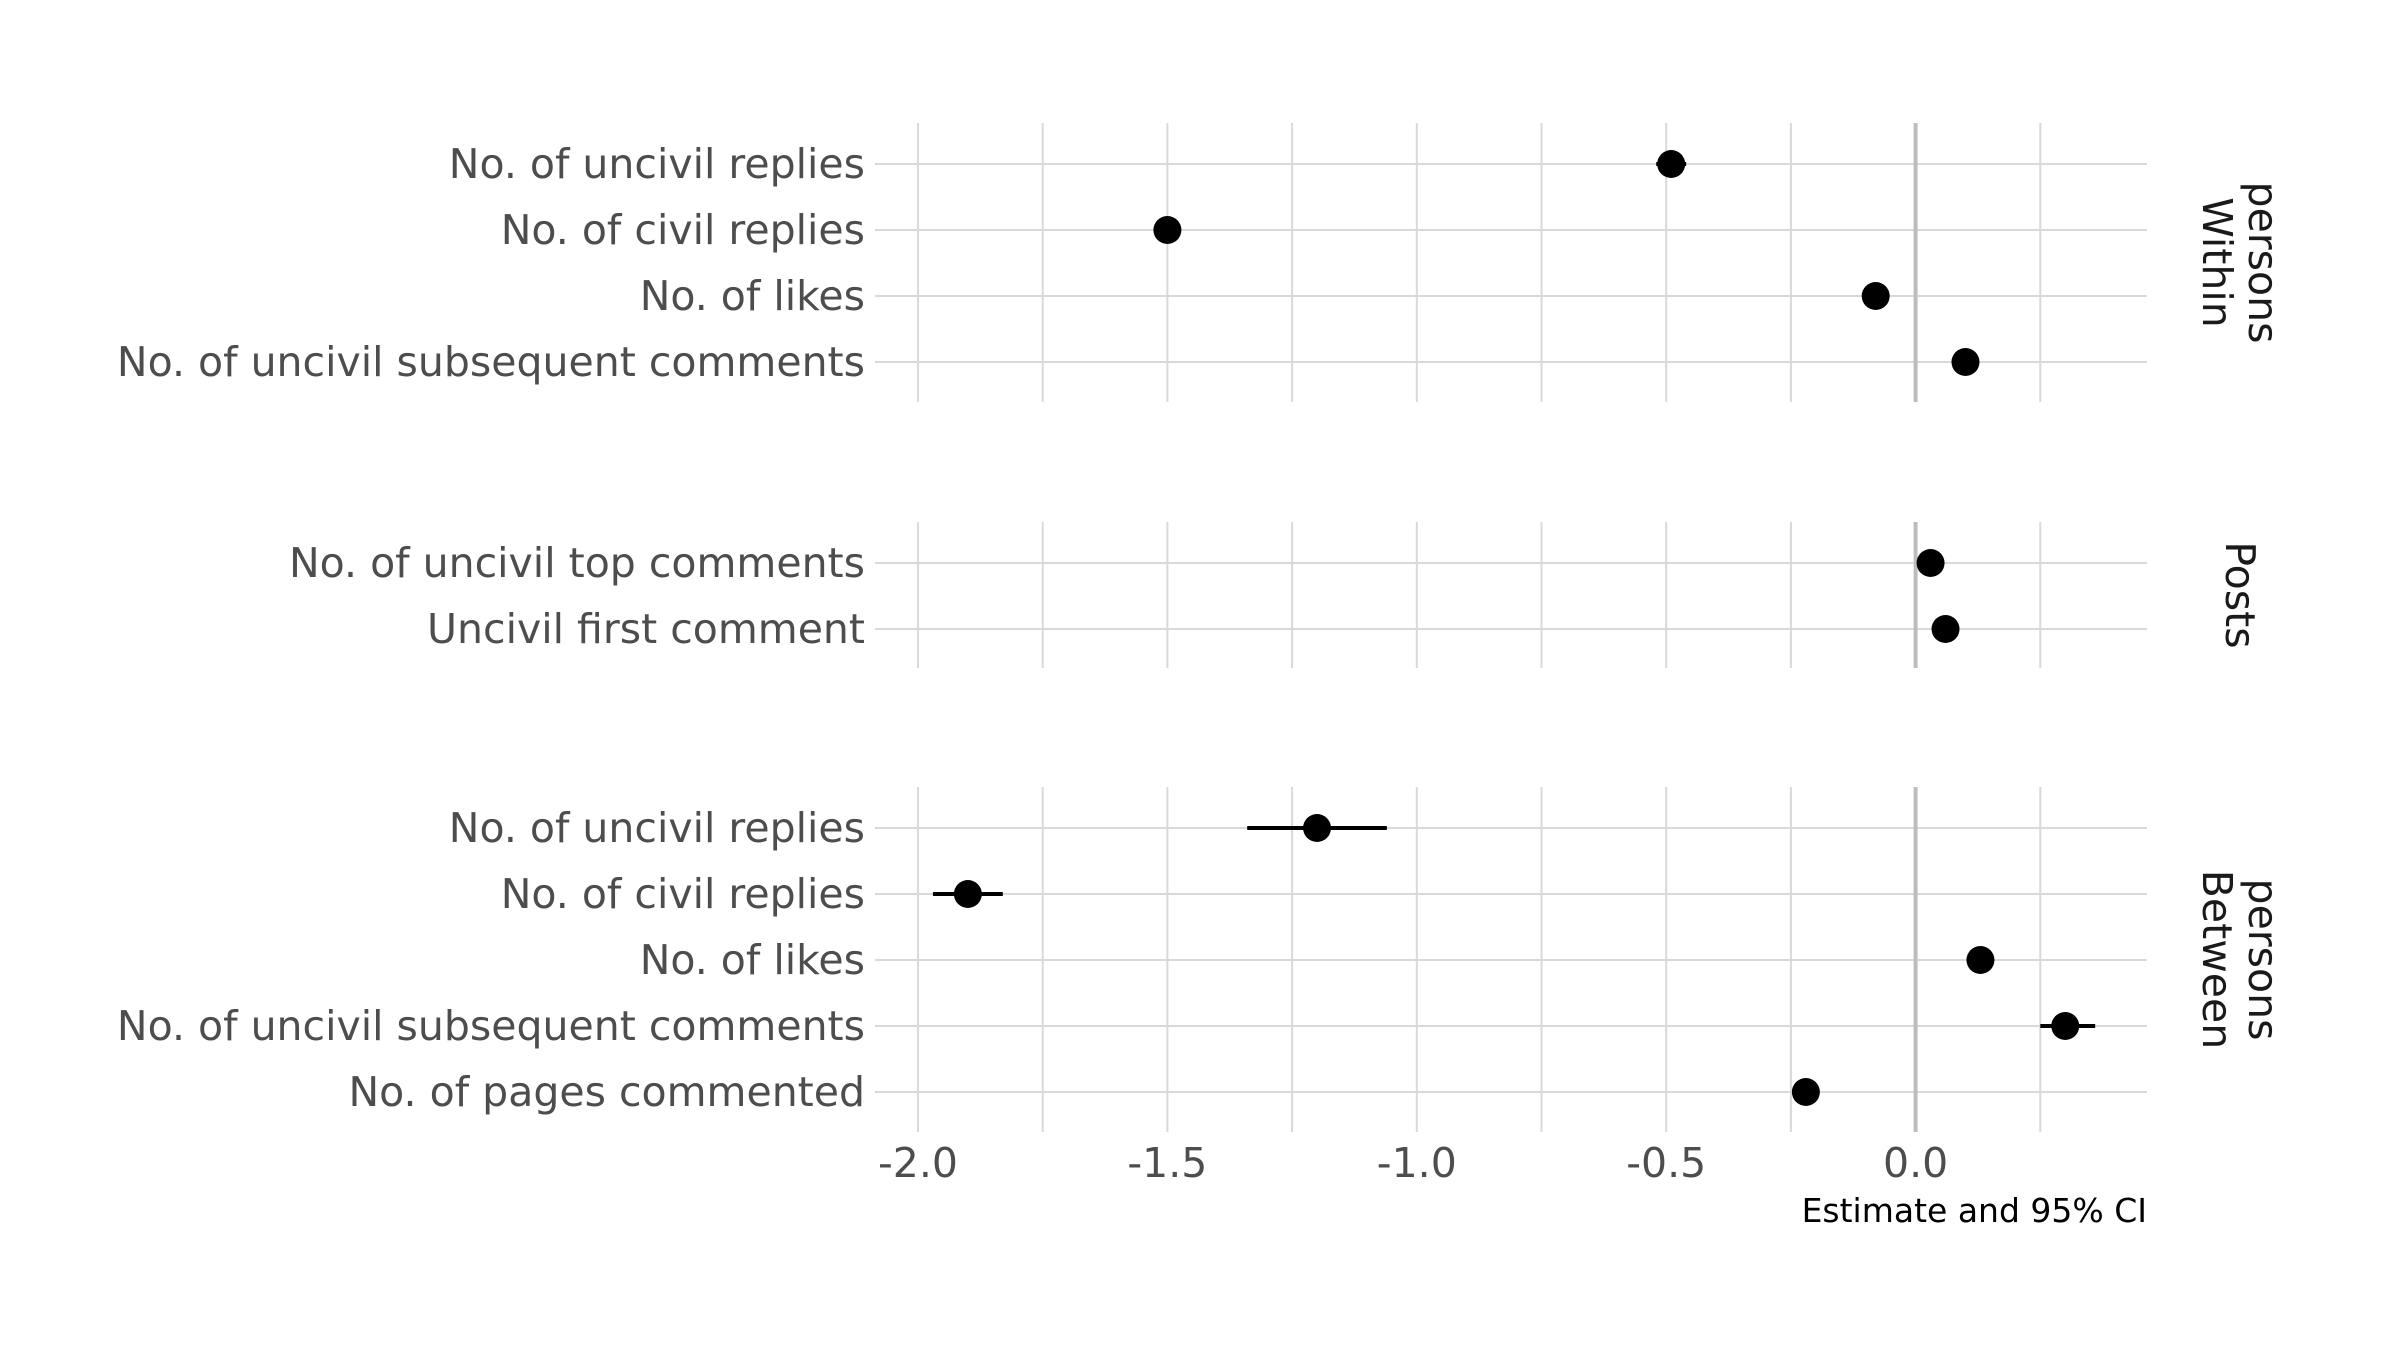  What do you see at coordinates (2240, 594) in the screenshot?
I see `facet-strip-label: Posts` at bounding box center [2240, 594].